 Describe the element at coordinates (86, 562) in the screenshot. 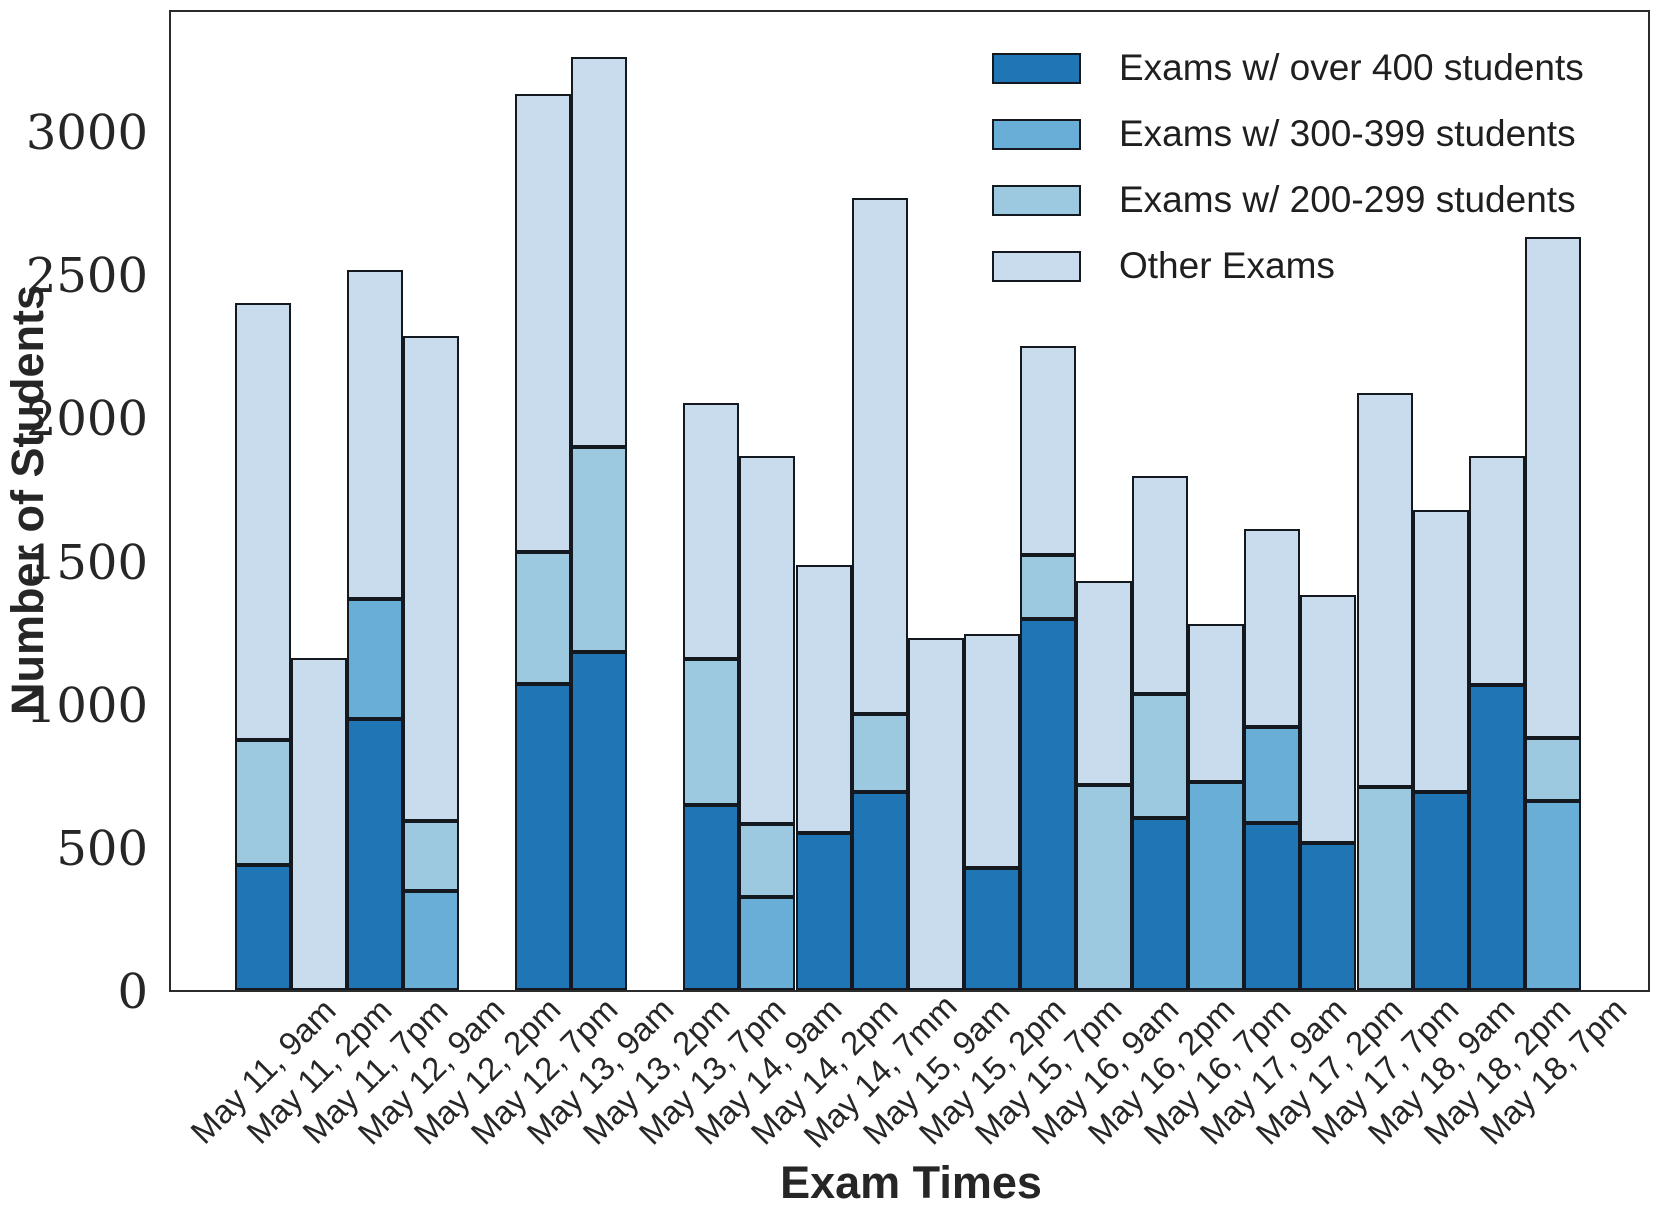

I see `y-tick-label: 1500` at that location.